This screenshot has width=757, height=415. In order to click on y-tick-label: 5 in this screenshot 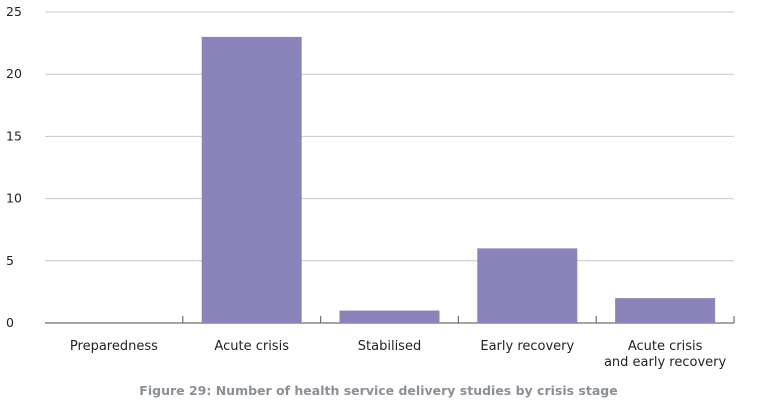, I will do `click(10, 260)`.